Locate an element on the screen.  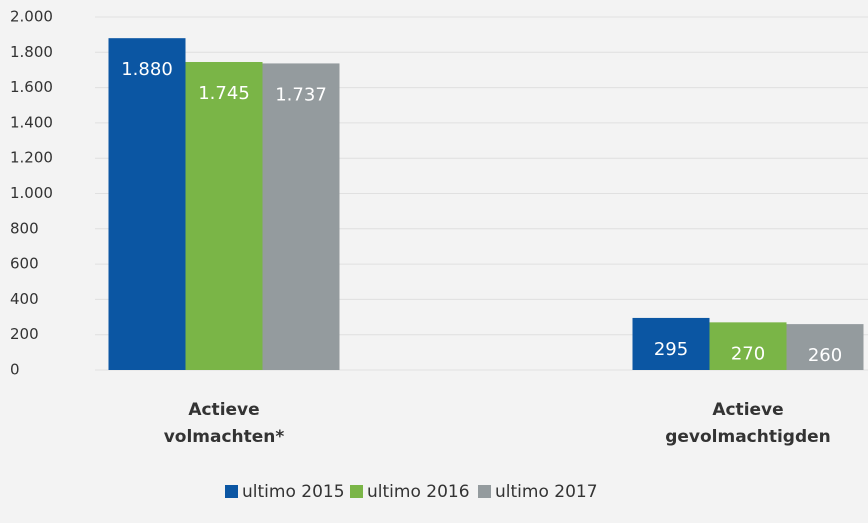
legend-label: ultimo 2015 is located at coordinates (293, 492).